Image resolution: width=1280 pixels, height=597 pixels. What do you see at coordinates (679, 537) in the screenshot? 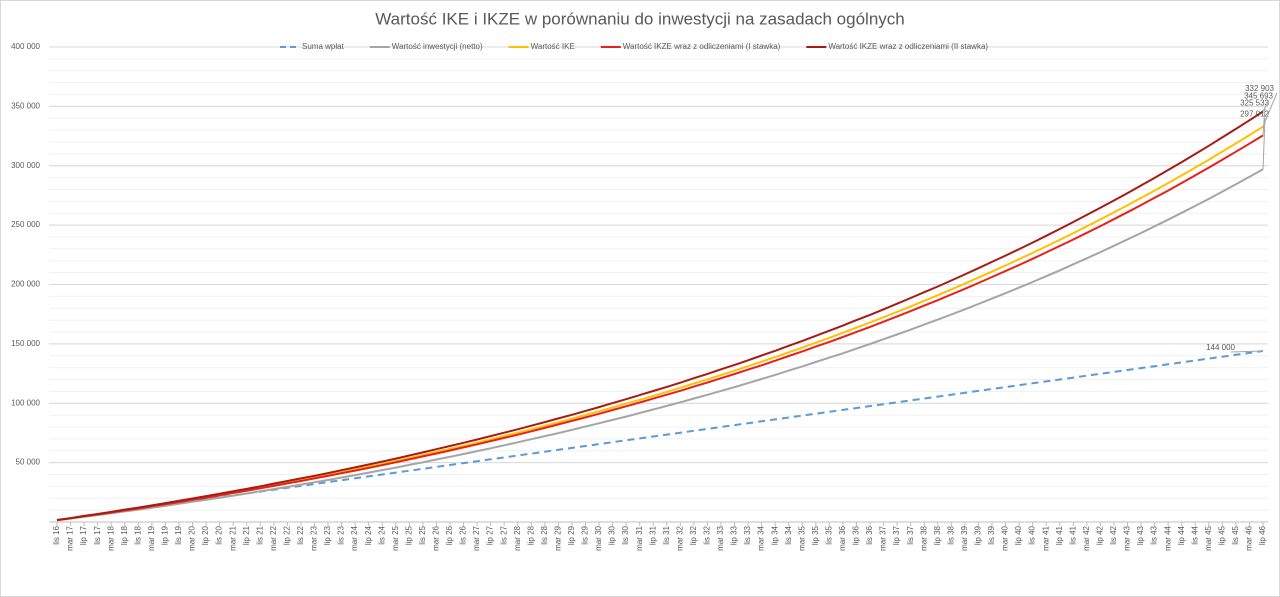
I see `x-tick-label: mar 32` at bounding box center [679, 537].